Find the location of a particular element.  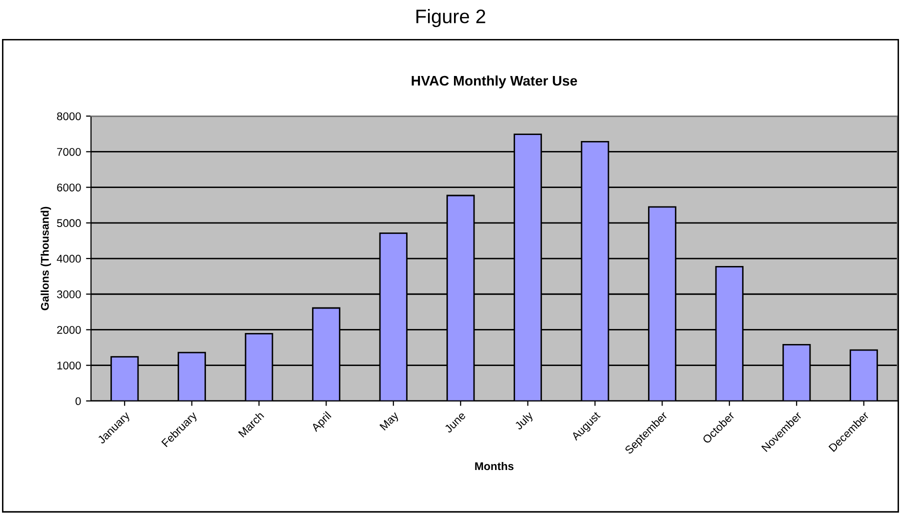

x-axis-title: Months is located at coordinates (494, 466).